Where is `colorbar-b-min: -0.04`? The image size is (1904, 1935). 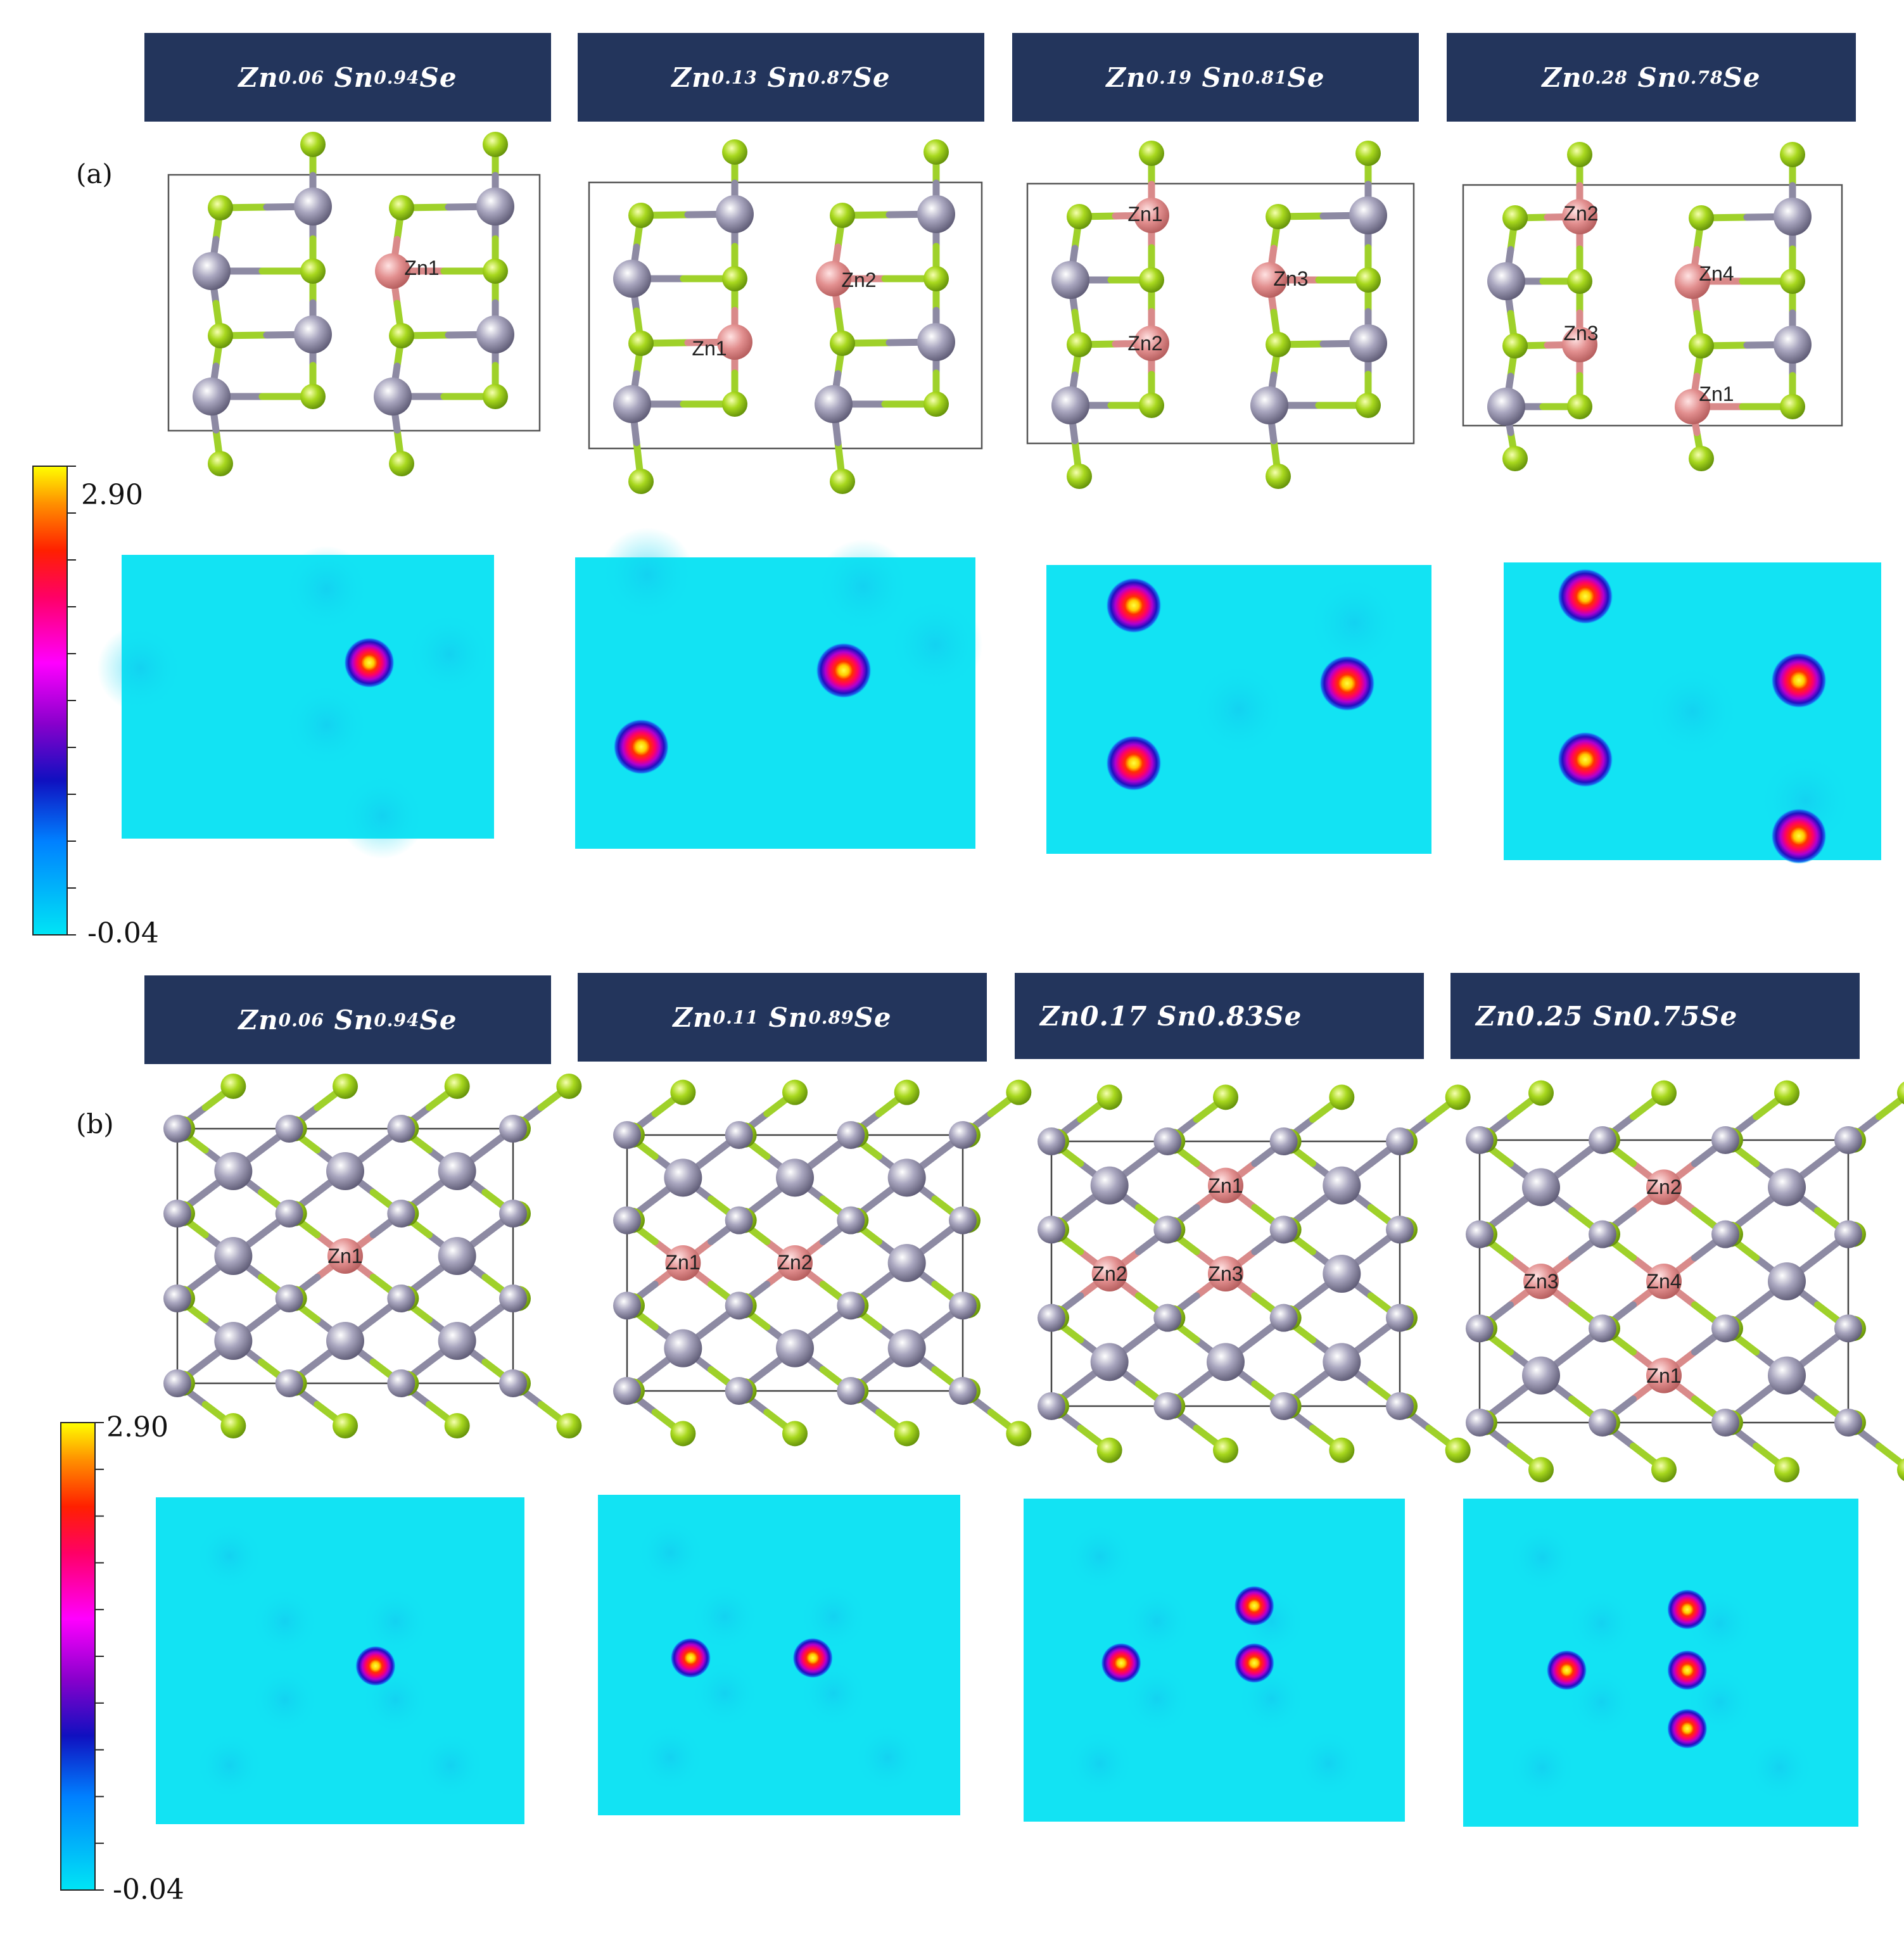
colorbar-b-min: -0.04 is located at coordinates (148, 1890).